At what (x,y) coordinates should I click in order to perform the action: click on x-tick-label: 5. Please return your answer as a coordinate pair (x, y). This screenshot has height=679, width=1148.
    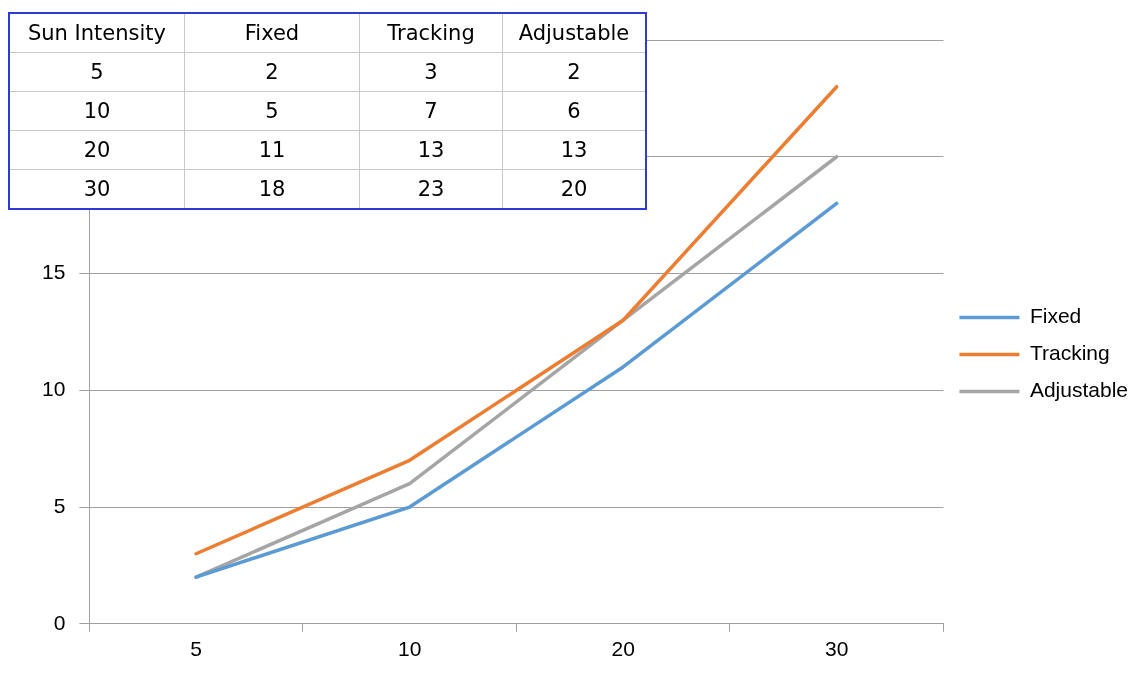
    Looking at the image, I should click on (196, 649).